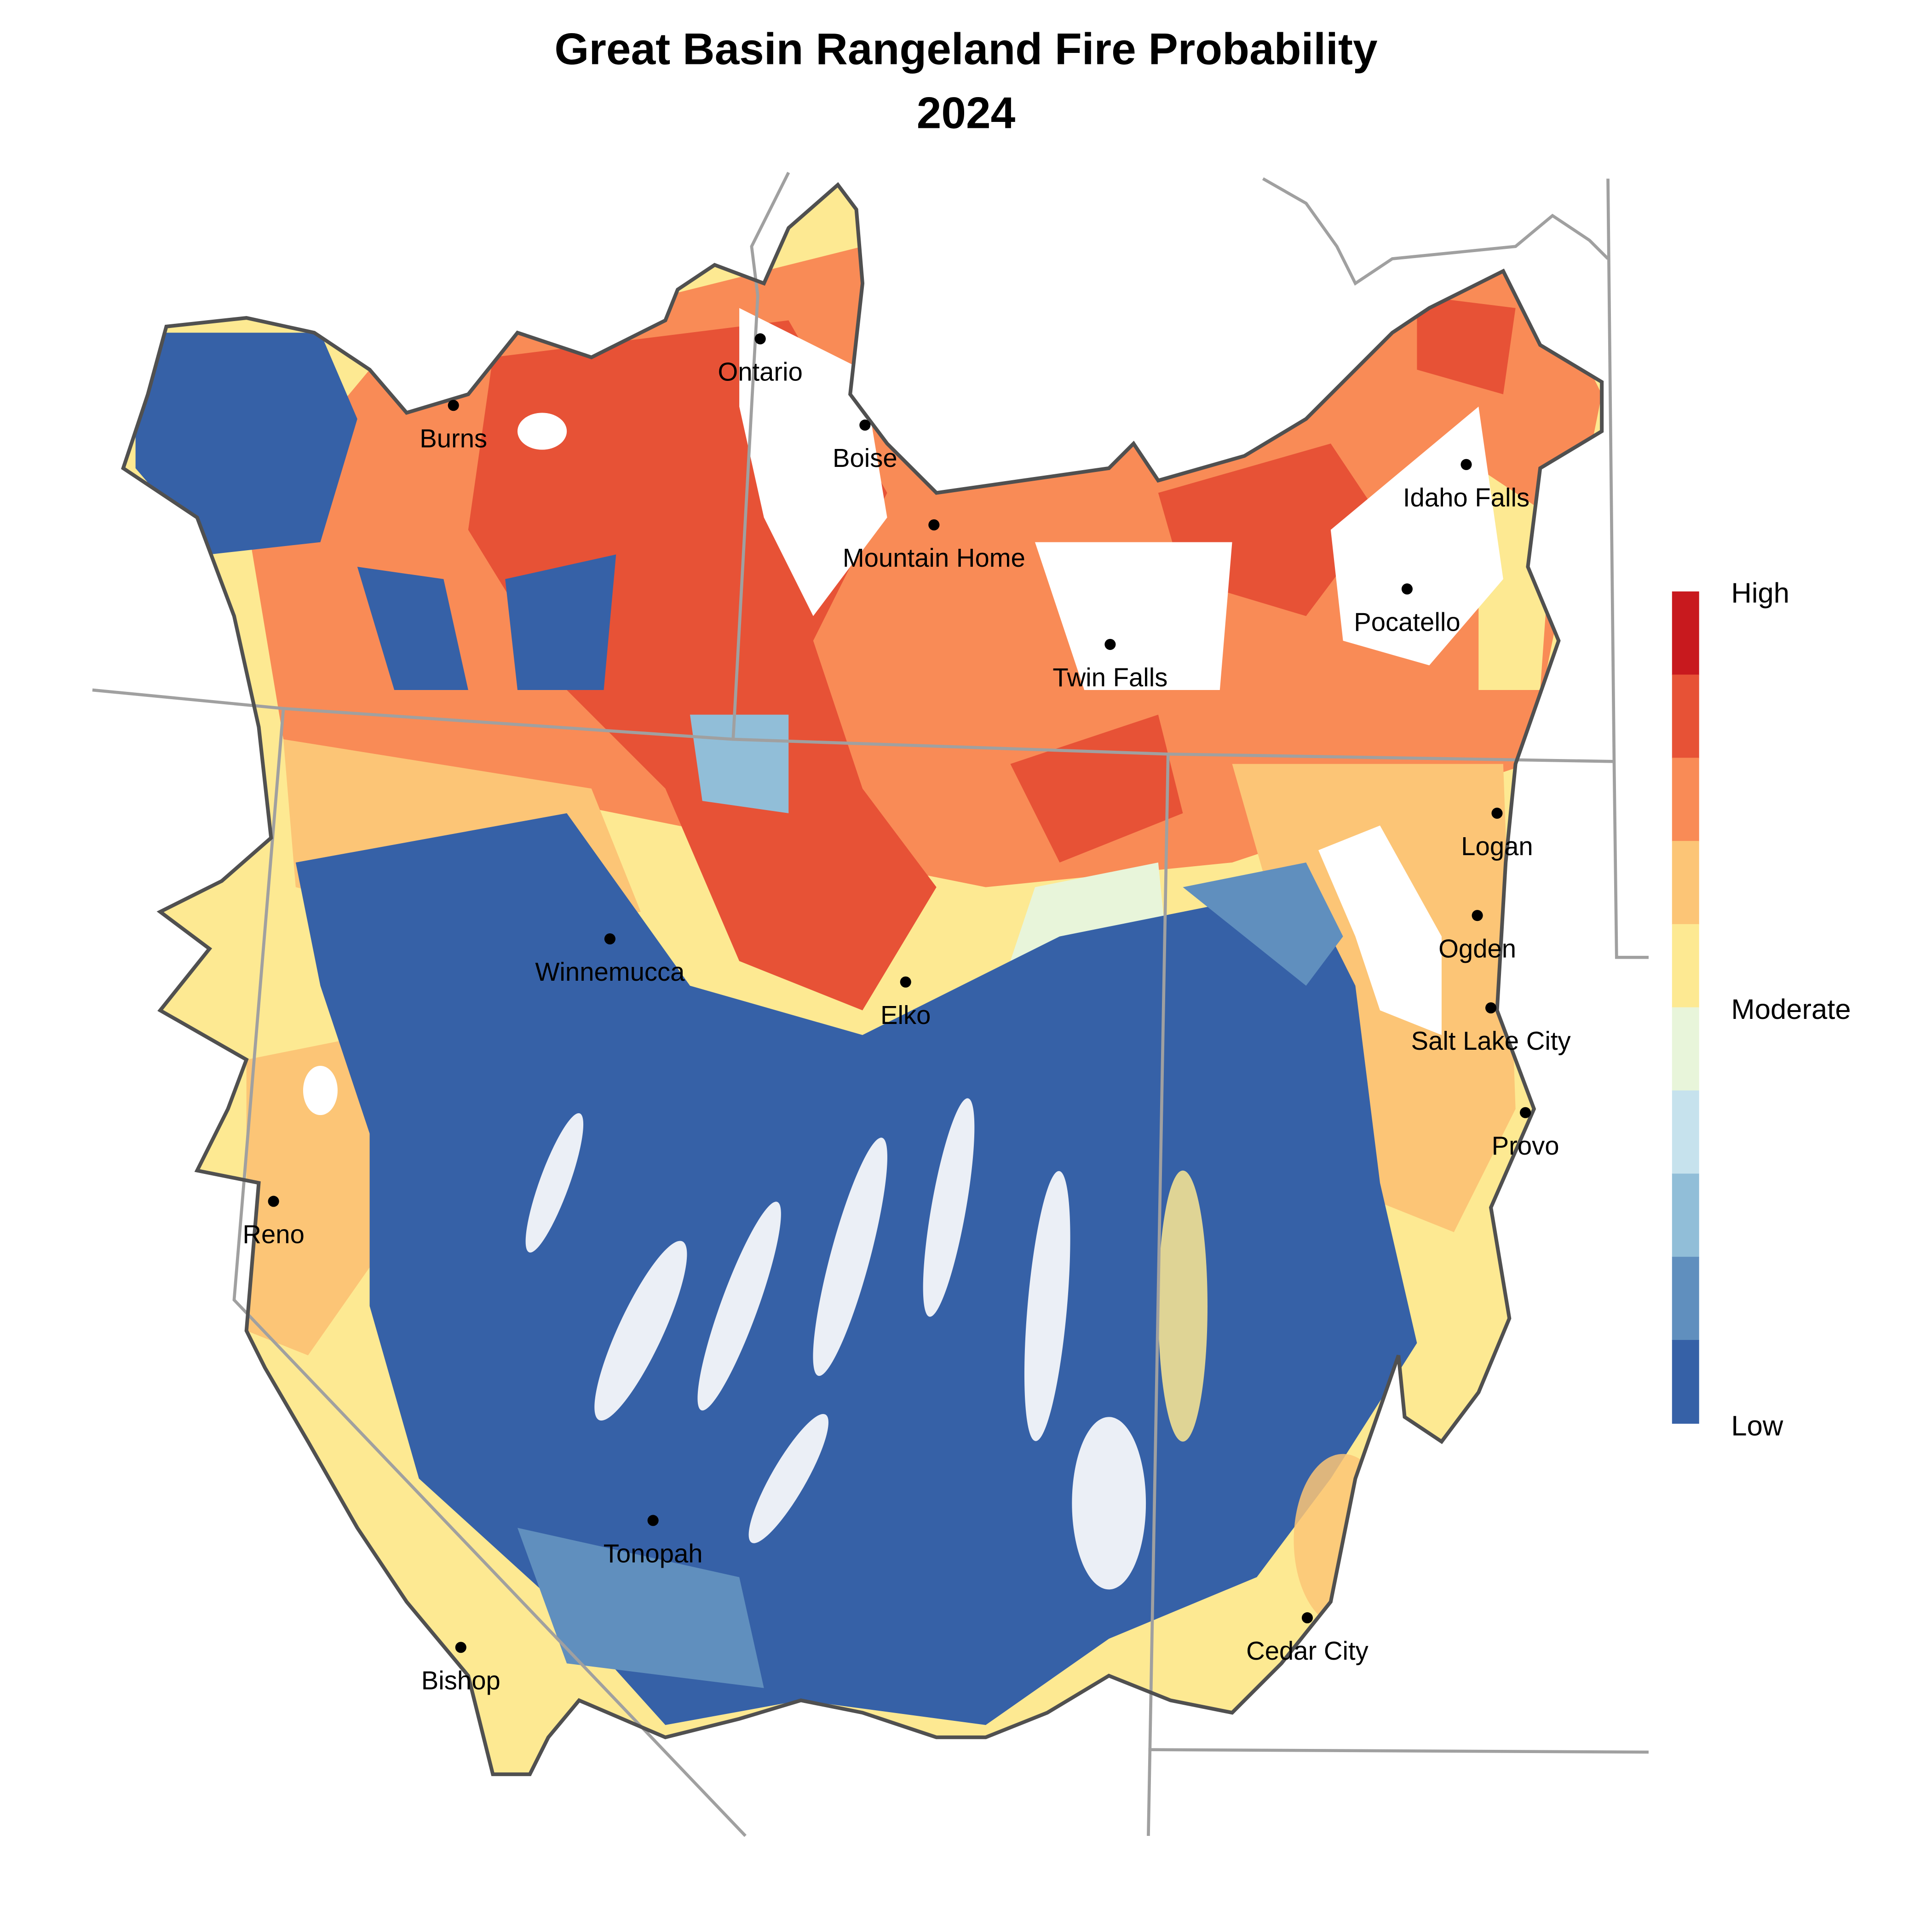  I want to click on city-burns: Burns, so click(453, 426).